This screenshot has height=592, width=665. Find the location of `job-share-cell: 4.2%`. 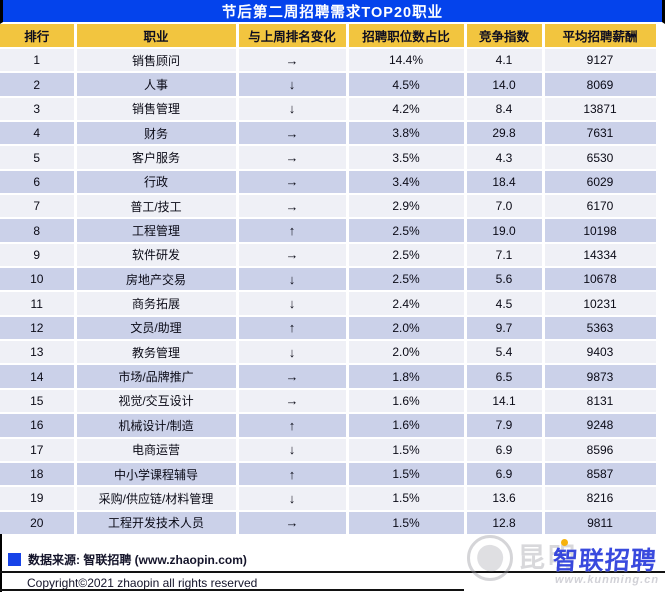

job-share-cell: 4.2% is located at coordinates (407, 109).